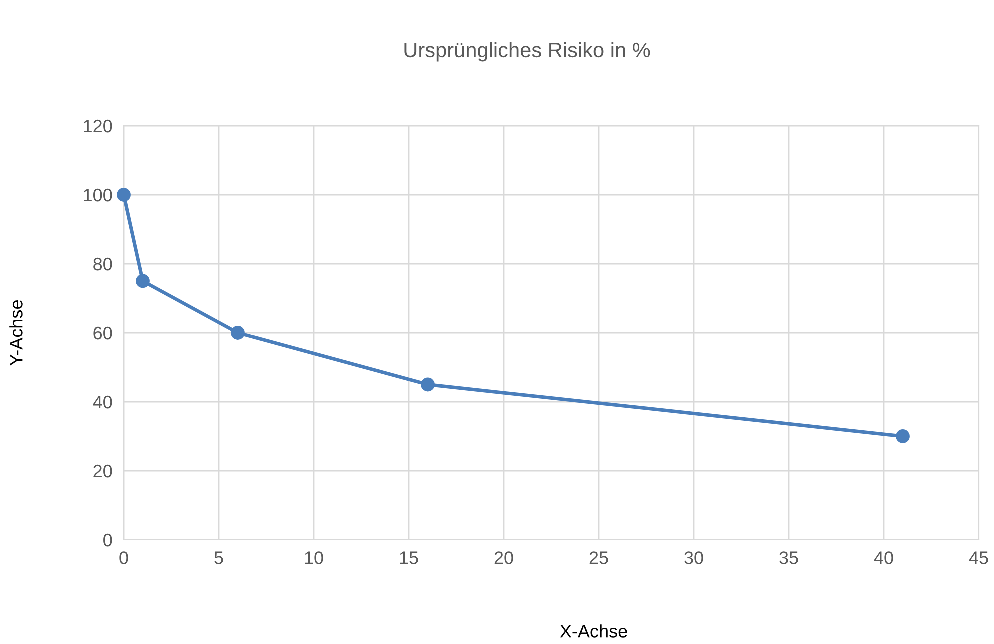 The width and height of the screenshot is (994, 644). I want to click on y-tick-label: 120, so click(98, 126).